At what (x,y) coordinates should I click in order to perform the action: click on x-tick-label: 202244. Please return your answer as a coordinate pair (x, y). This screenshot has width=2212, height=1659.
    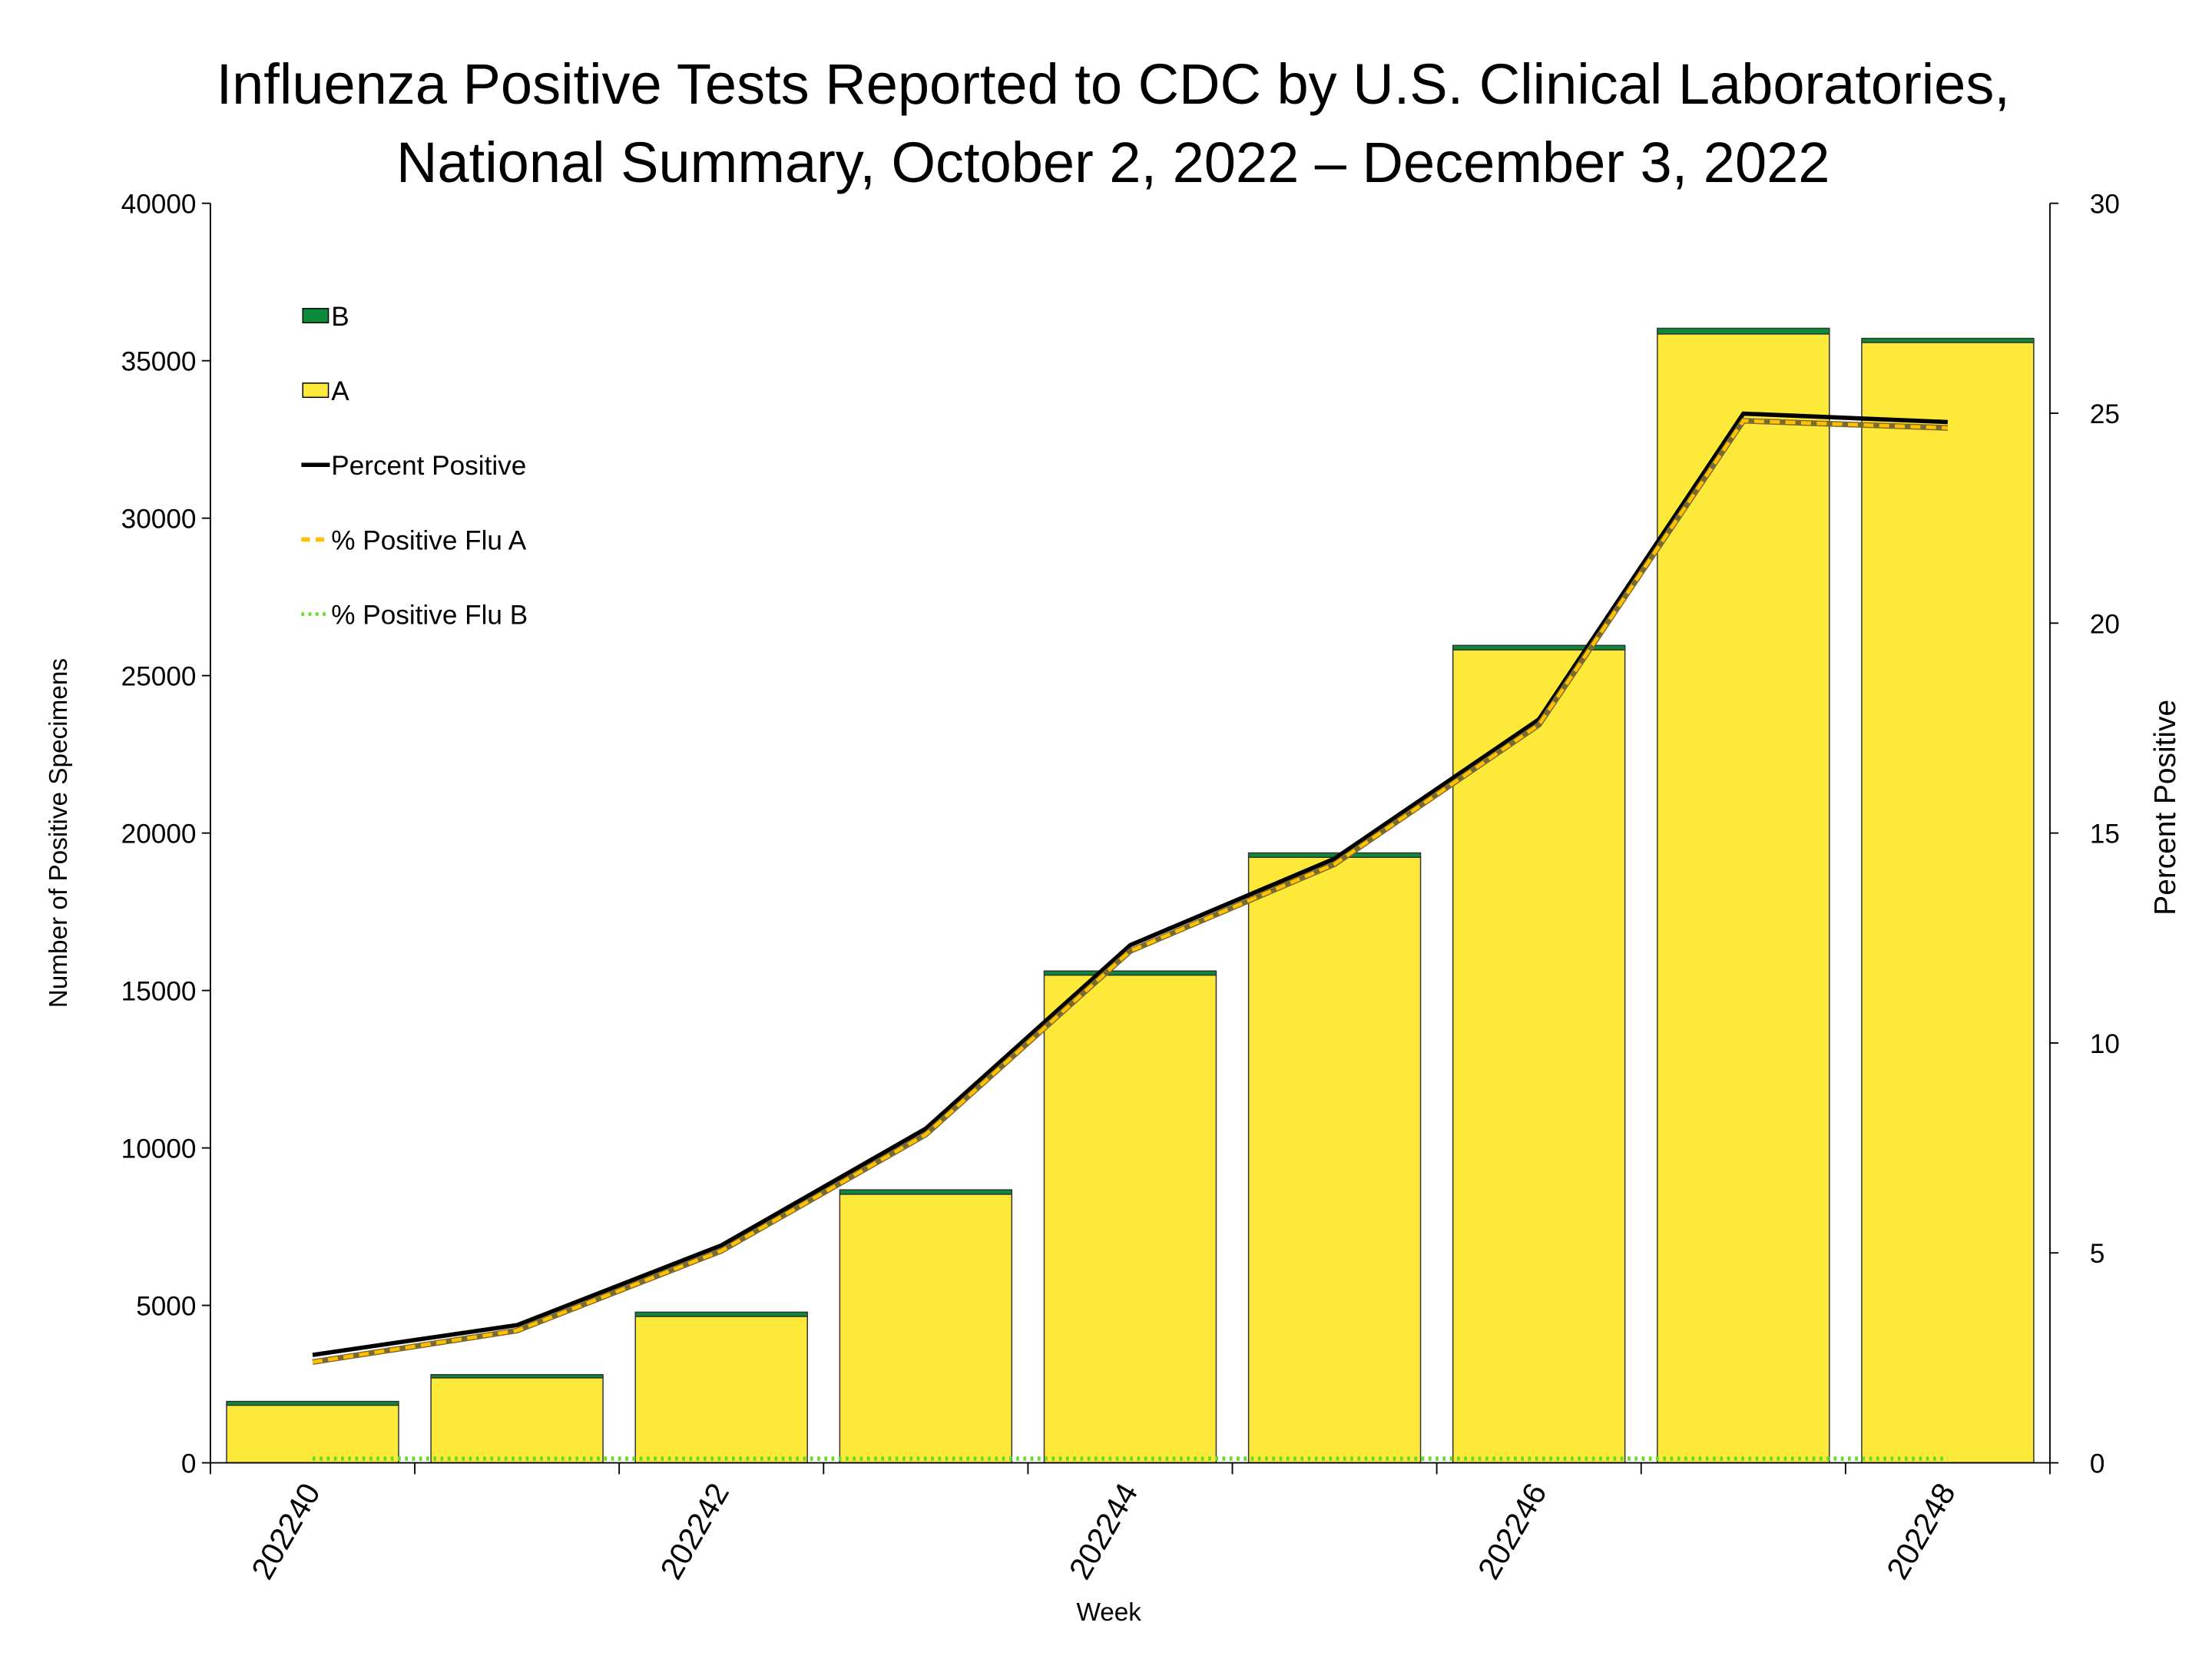
    Looking at the image, I should click on (1103, 1531).